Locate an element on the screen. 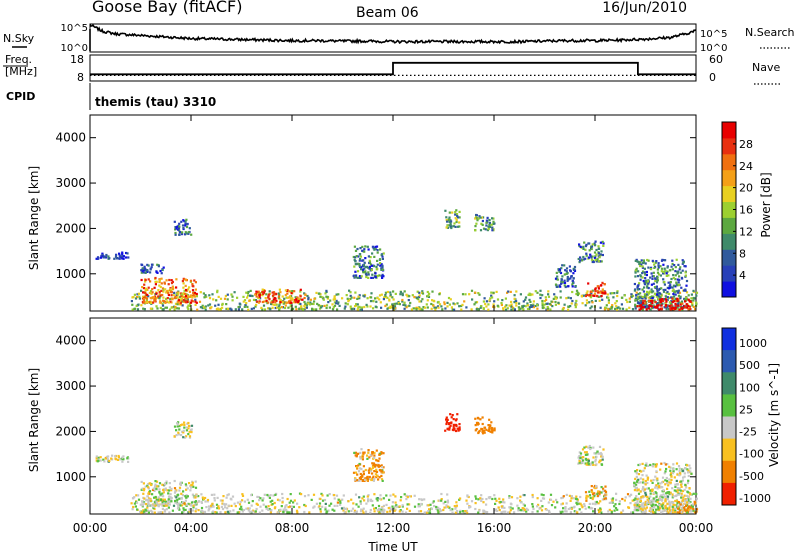 Image resolution: width=800 pixels, height=554 pixels. x-axis-label: Time UT is located at coordinates (392, 547).